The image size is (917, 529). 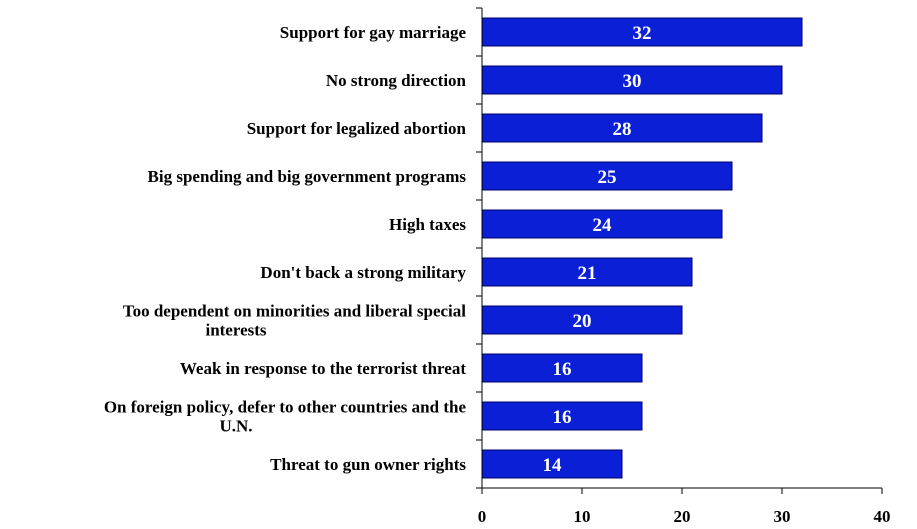 I want to click on data-label: 21, so click(x=587, y=273).